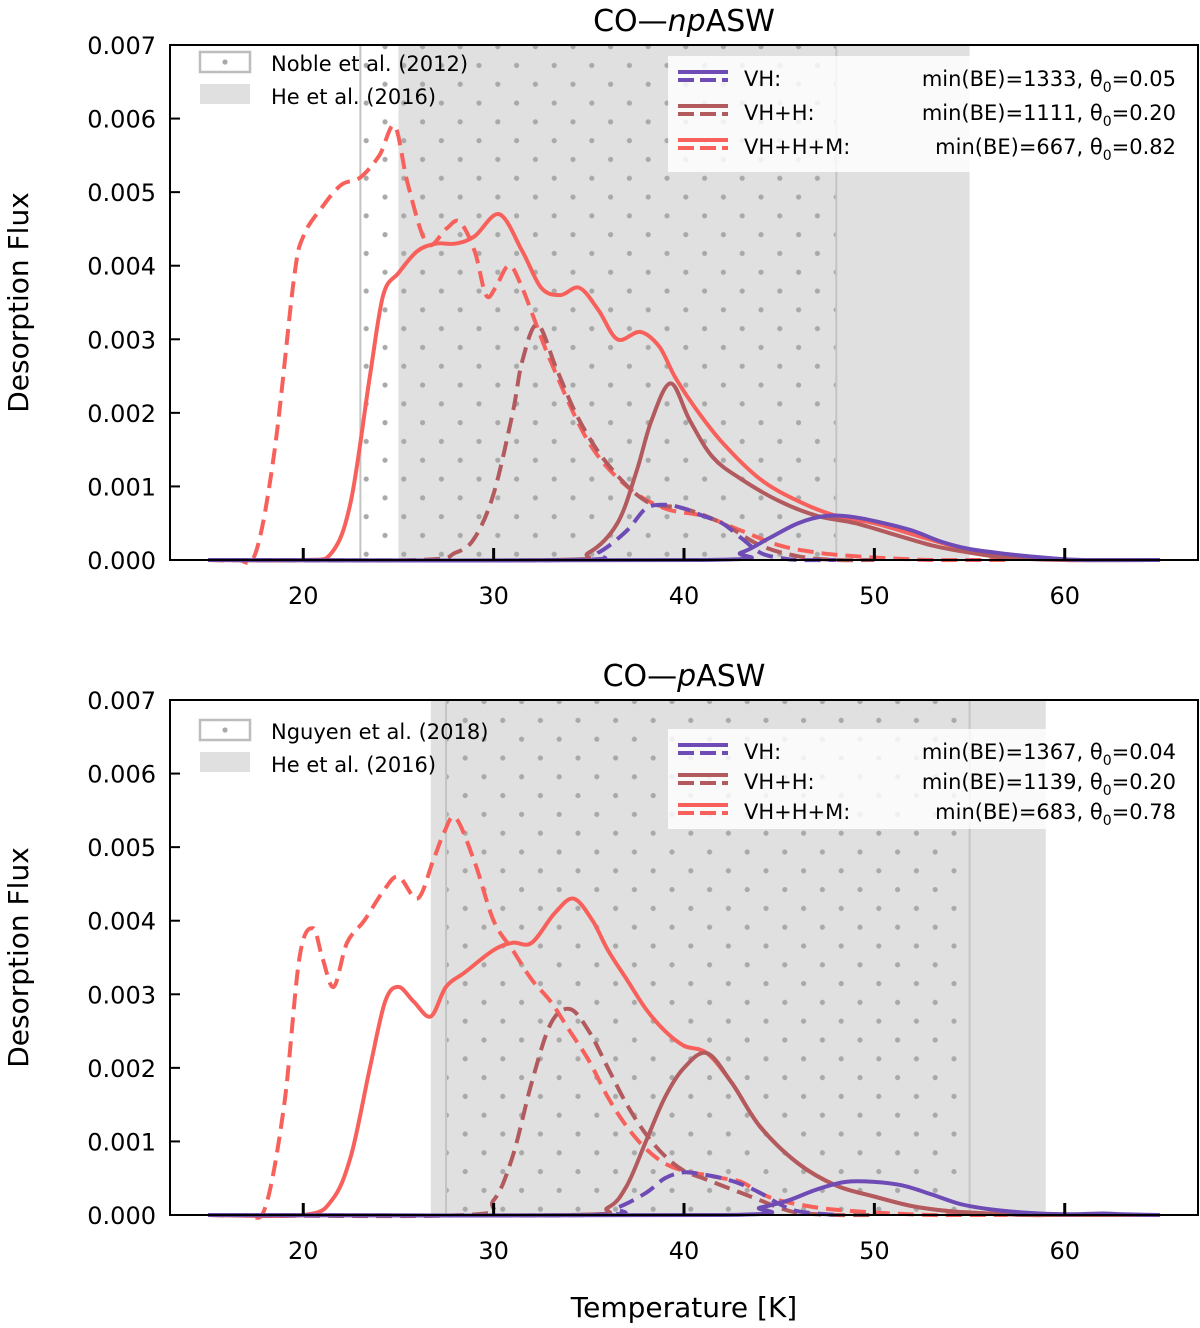 This screenshot has width=1200, height=1328. Describe the element at coordinates (1019, 147) in the screenshot. I see `legend-info-text: min(BE)=667, θ` at that location.